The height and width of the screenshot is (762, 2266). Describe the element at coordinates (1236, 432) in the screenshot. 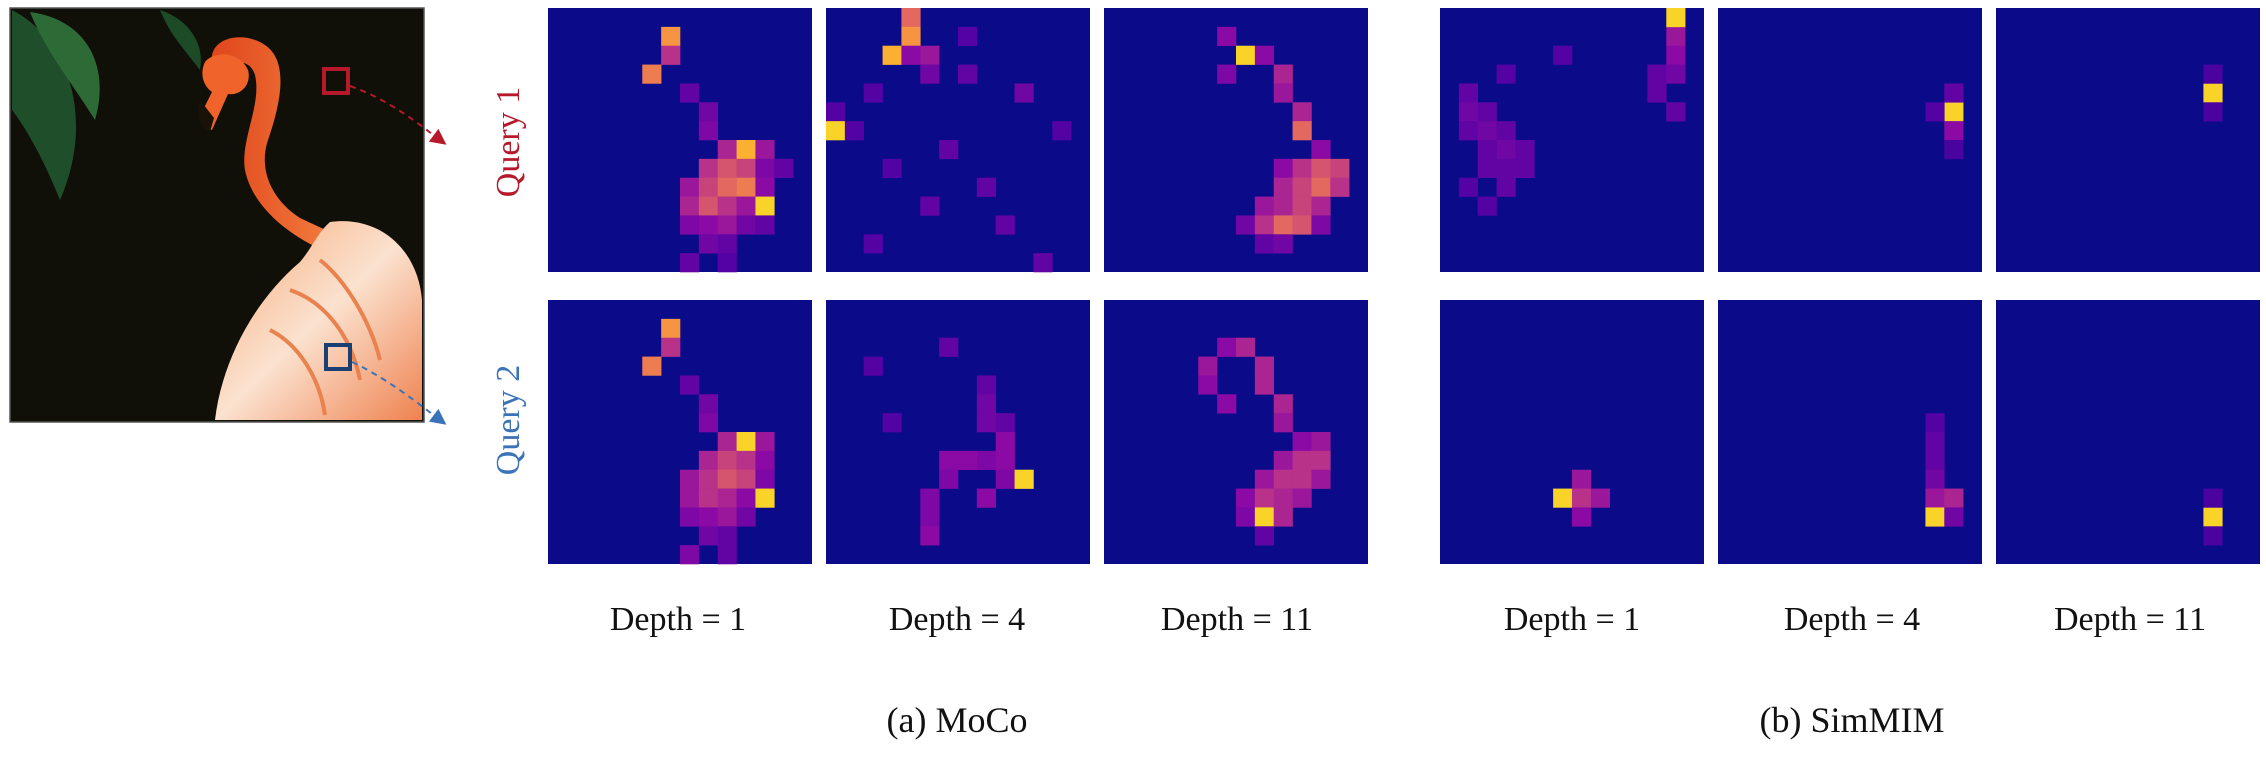

I see `heatmap-panel-query2-moco-depth11` at that location.